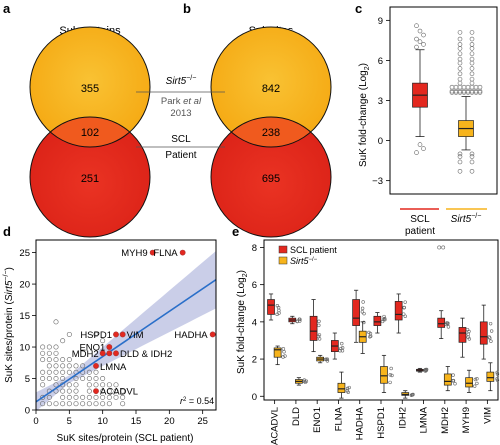 This screenshot has width=500, height=445. I want to click on panel-letter-d: d, so click(7, 231).